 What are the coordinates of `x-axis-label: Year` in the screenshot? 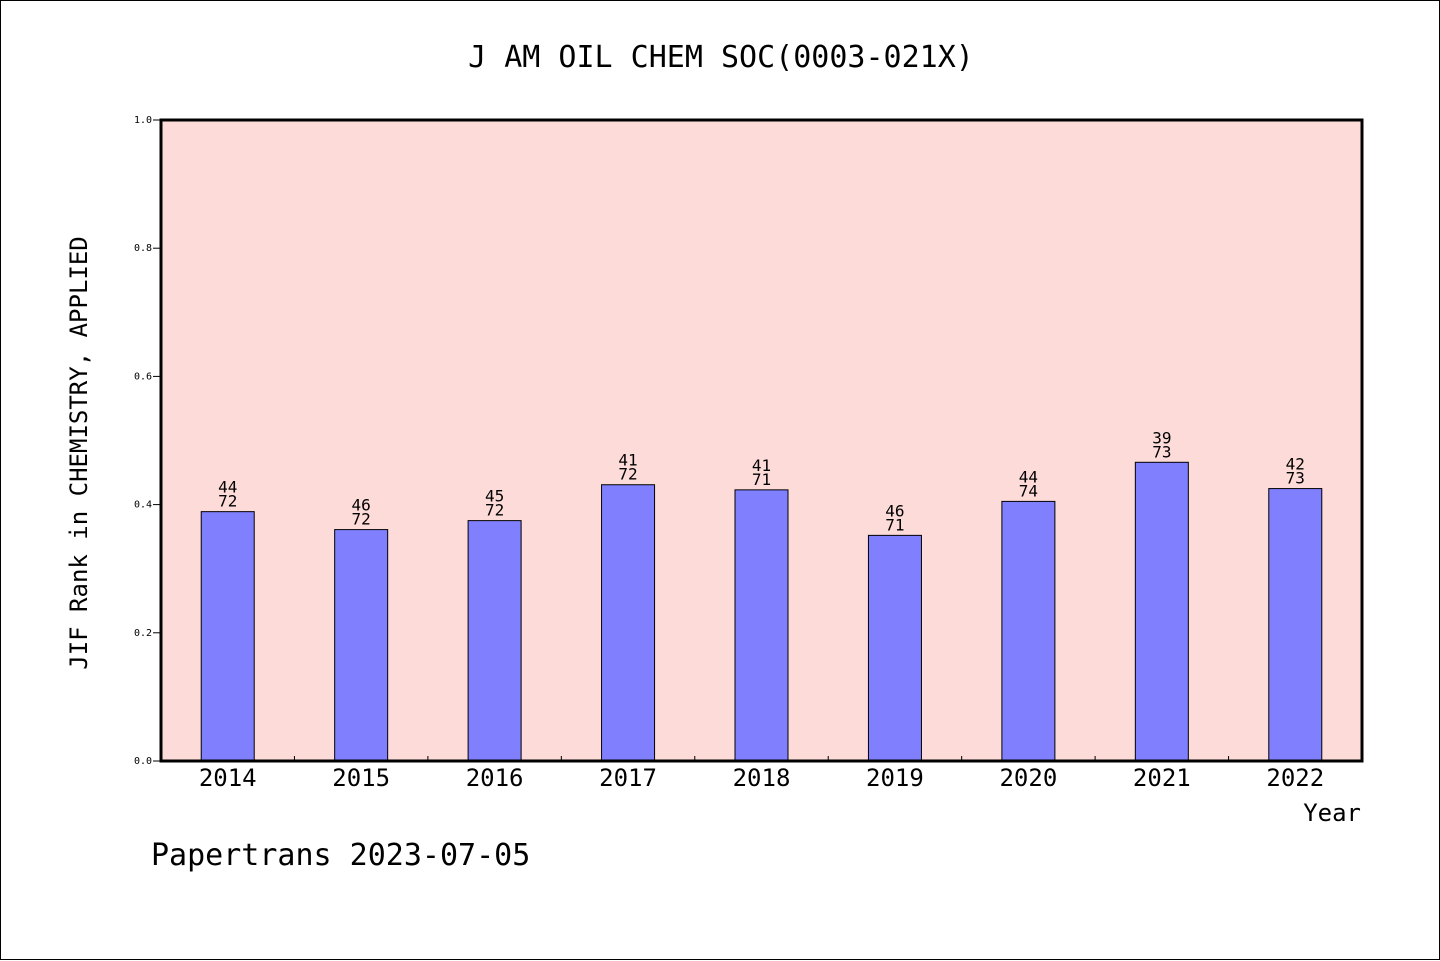 It's located at (1332, 813).